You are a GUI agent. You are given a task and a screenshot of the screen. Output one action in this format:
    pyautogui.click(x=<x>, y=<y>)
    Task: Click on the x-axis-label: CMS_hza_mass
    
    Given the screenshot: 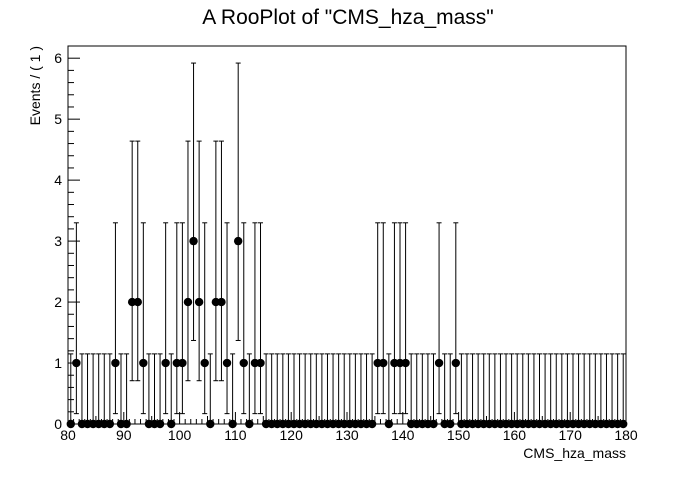 What is the action you would take?
    pyautogui.click(x=574, y=453)
    